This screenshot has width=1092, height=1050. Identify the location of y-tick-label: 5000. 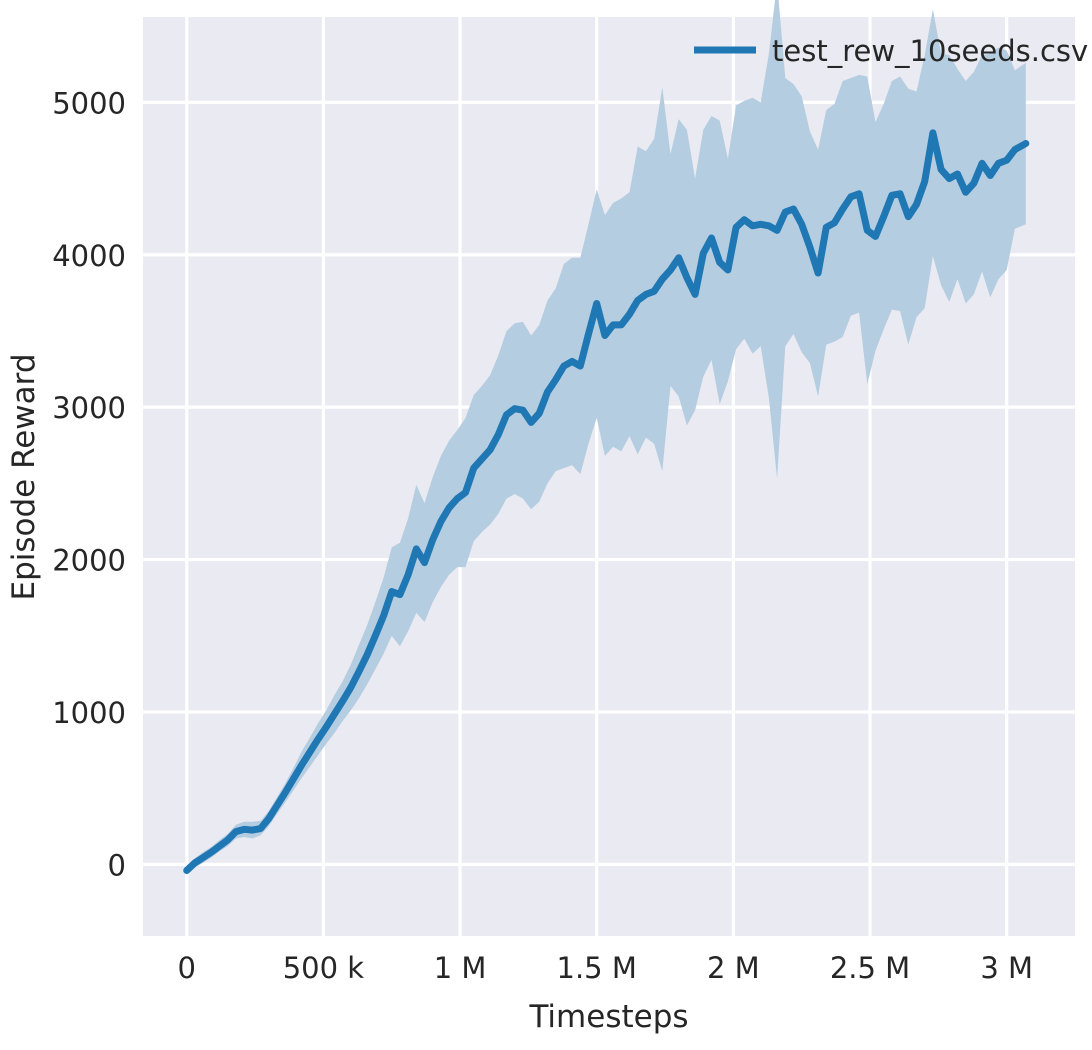
(89, 103).